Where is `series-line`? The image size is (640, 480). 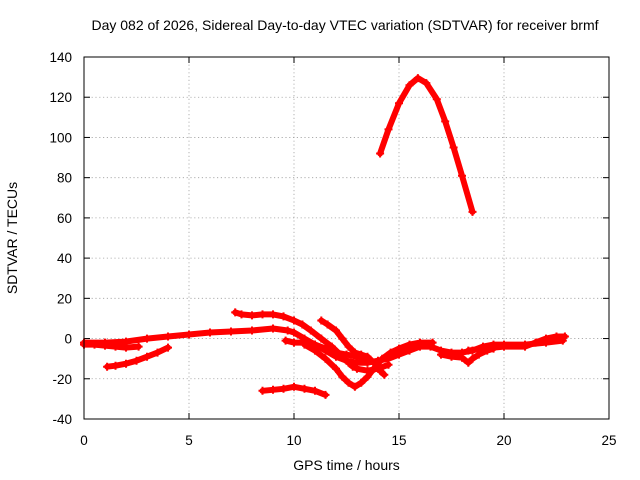
series-line is located at coordinates (426, 145).